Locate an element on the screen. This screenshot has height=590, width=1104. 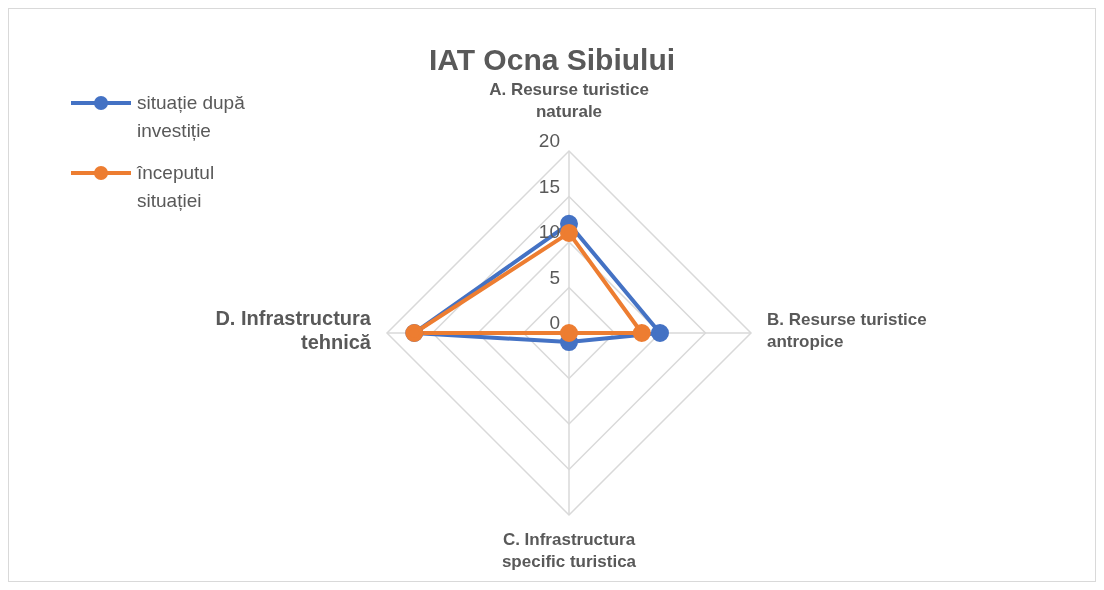
y-tick-label: 5 is located at coordinates (554, 277).